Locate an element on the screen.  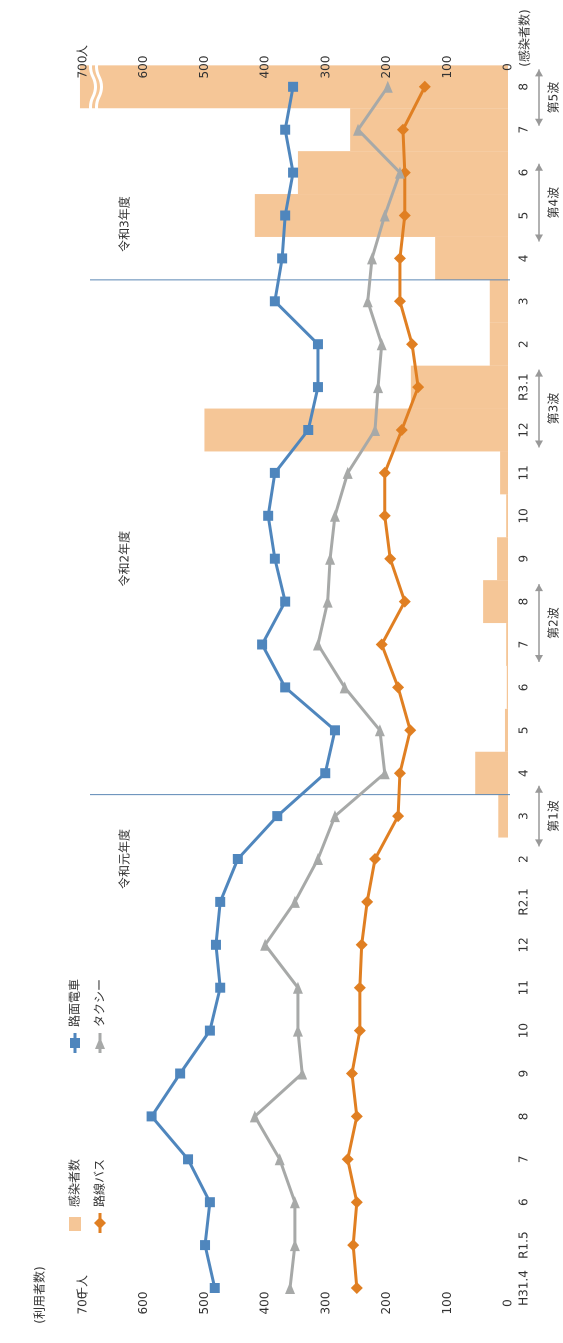
wave-label: 第3波 is located at coordinates (554, 409).